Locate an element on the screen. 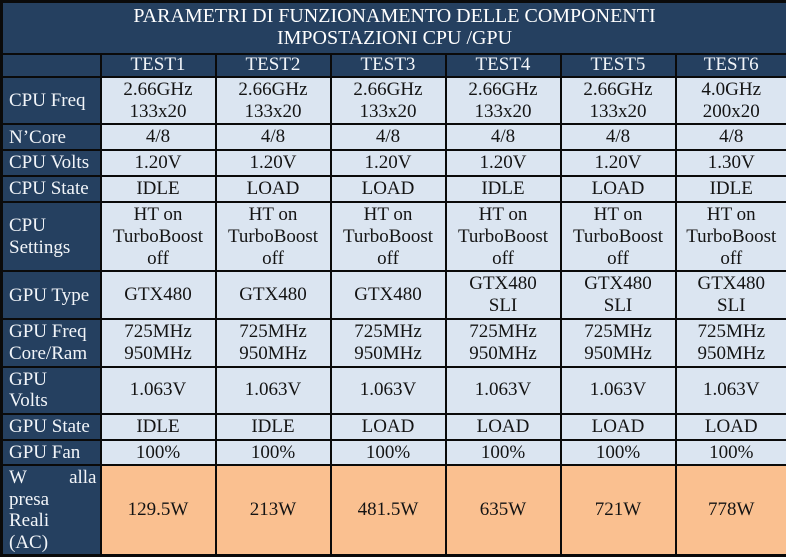  table-title-line2: IMPOSTAZIONI CPU /GPU is located at coordinates (394, 38).